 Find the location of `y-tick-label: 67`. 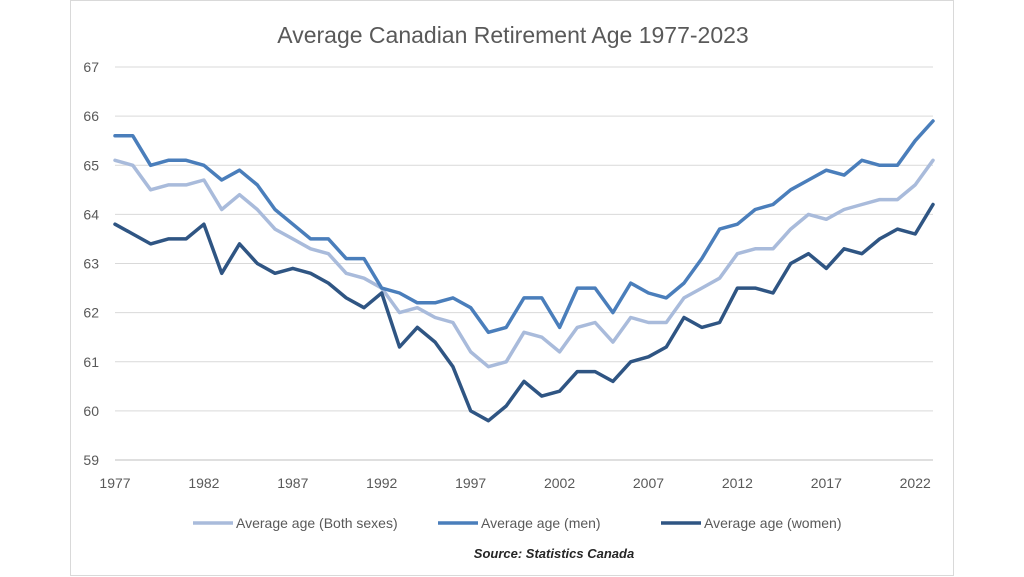

y-tick-label: 67 is located at coordinates (91, 67).